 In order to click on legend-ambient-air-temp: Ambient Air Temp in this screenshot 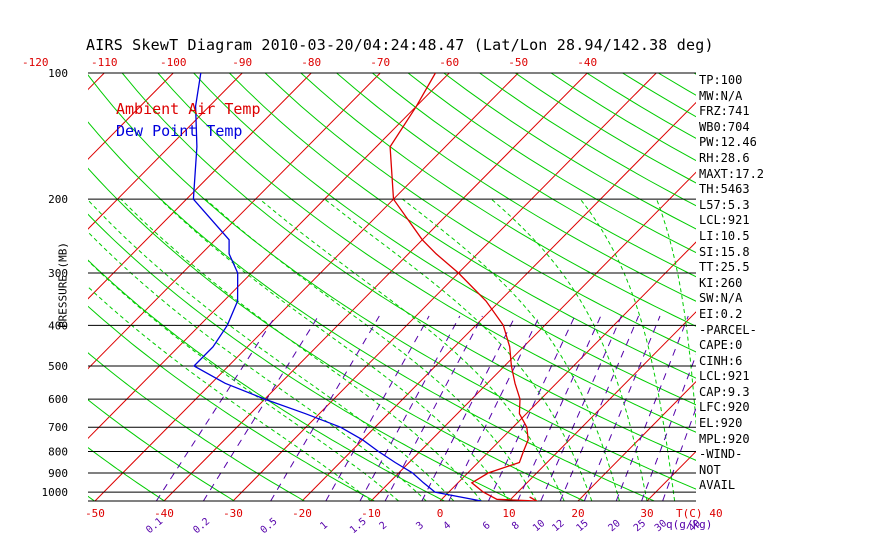, I will do `click(188, 109)`.